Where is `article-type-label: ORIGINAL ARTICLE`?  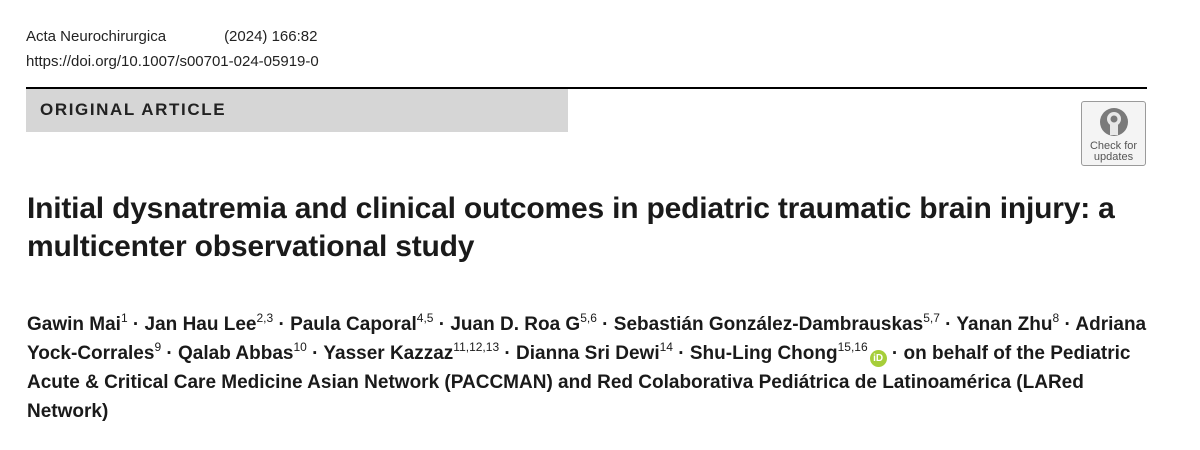
article-type-label: ORIGINAL ARTICLE is located at coordinates (133, 109).